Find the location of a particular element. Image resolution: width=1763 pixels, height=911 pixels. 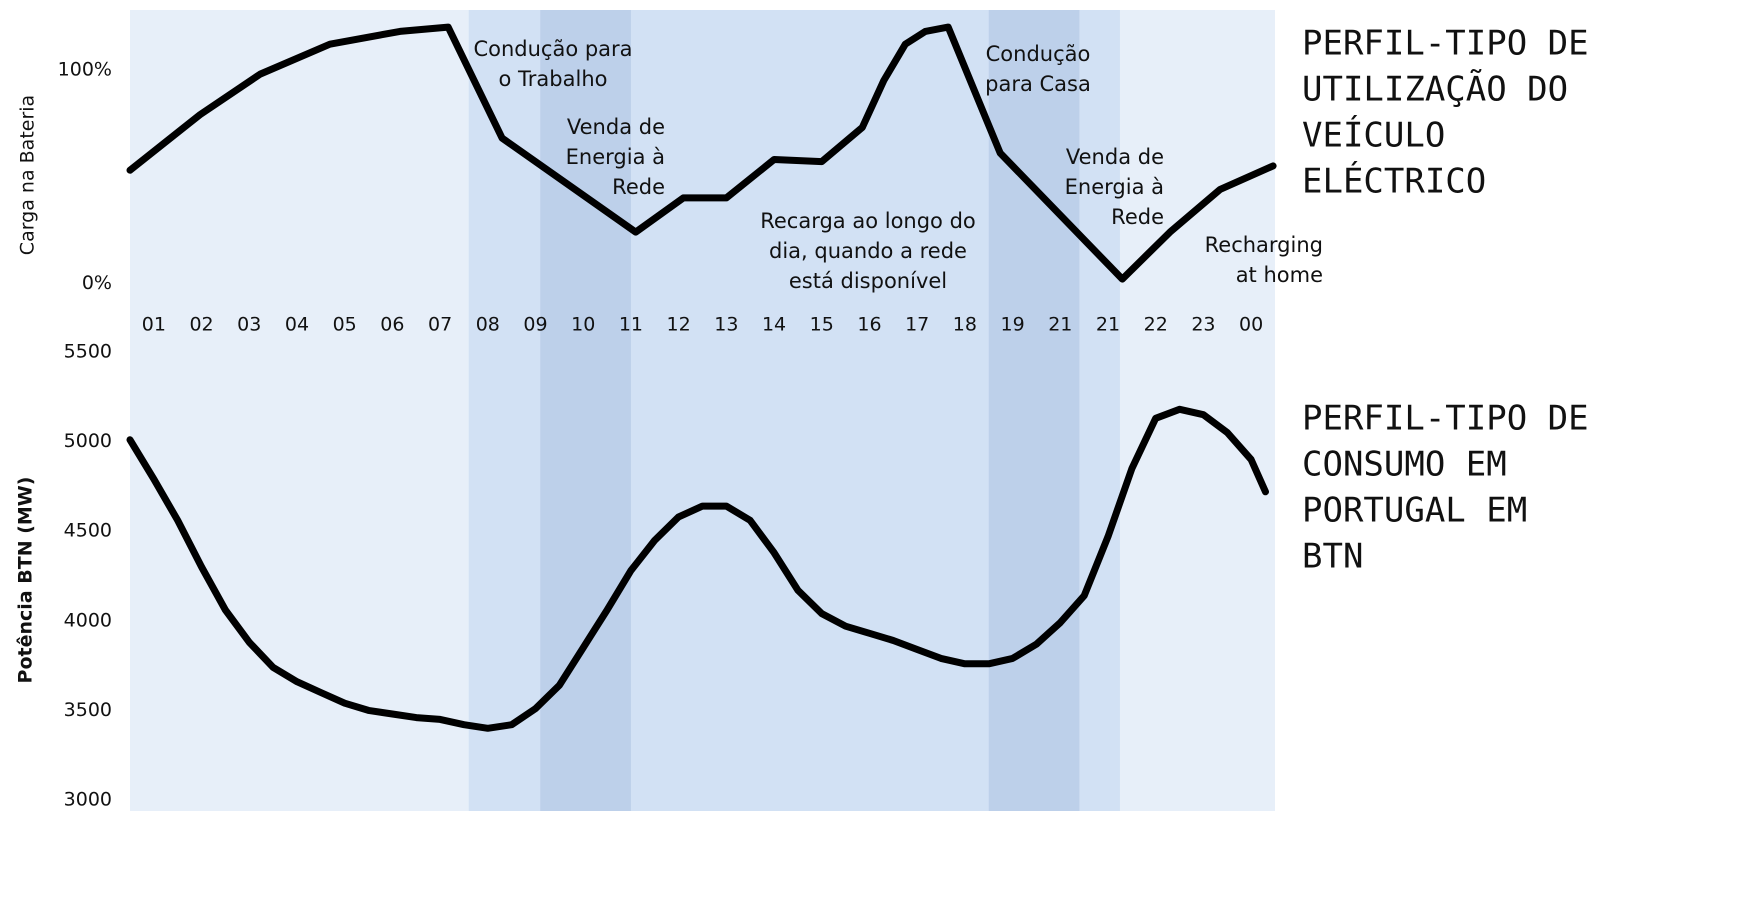

y-tick-label: 4000 is located at coordinates (88, 620).